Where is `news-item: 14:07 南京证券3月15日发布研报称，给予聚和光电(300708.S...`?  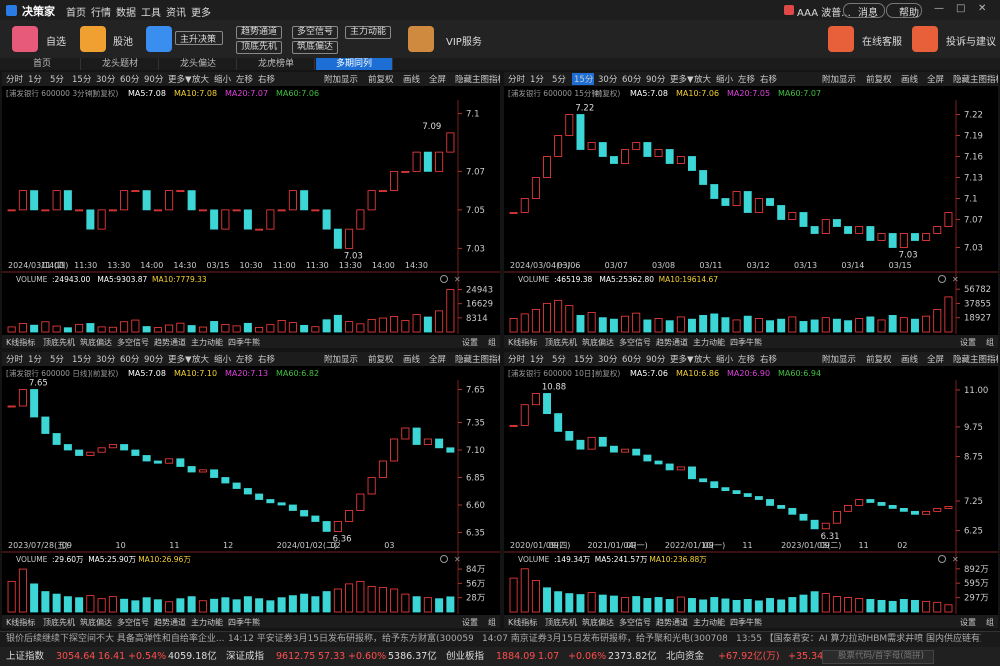 news-item: 14:07 南京证券3月15日发布研报称，给予聚和光电(300708.S... is located at coordinates (604, 639).